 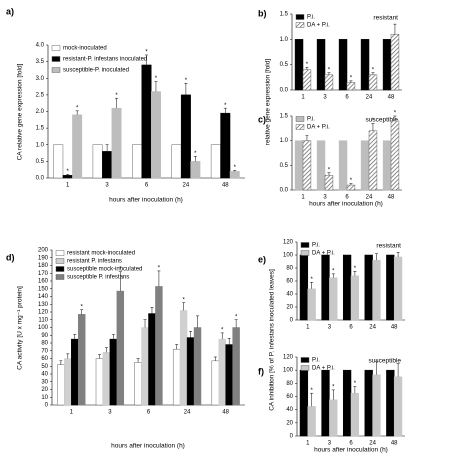 I want to click on y-tick-label: 1.5, so click(x=284, y=117).